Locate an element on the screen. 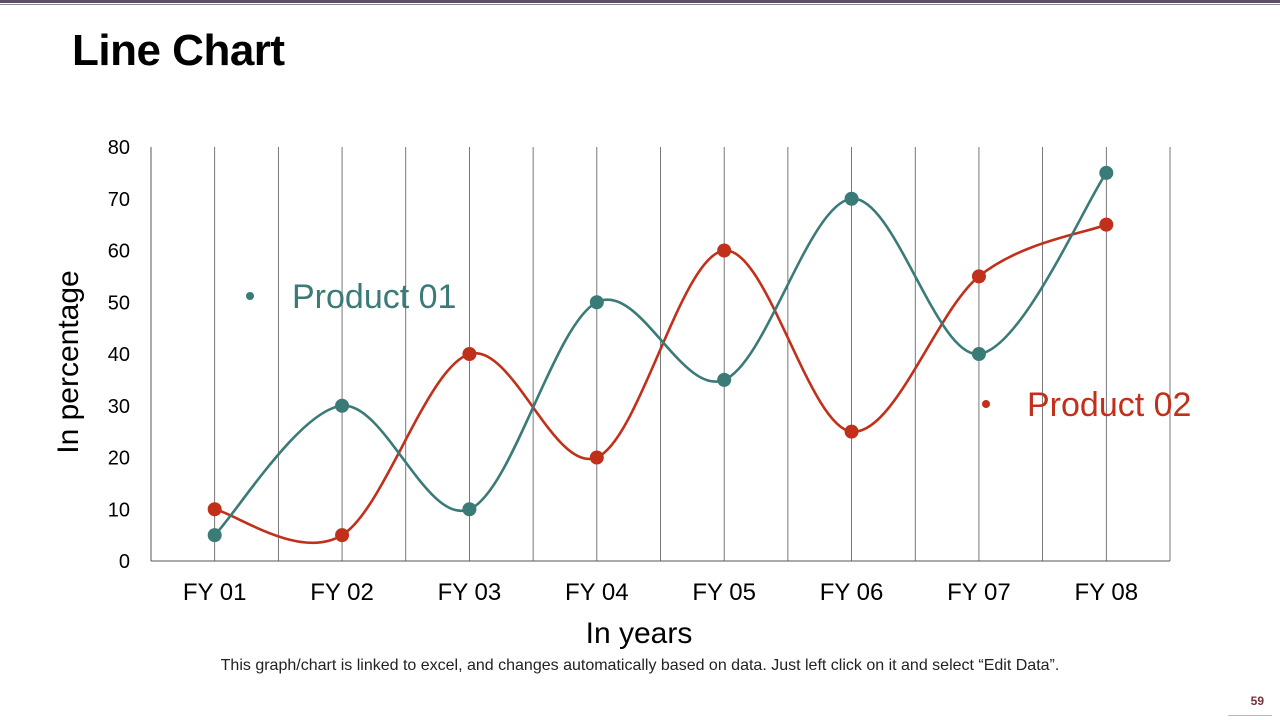 This screenshot has width=1280, height=720. y-tick-label: 70 is located at coordinates (119, 200).